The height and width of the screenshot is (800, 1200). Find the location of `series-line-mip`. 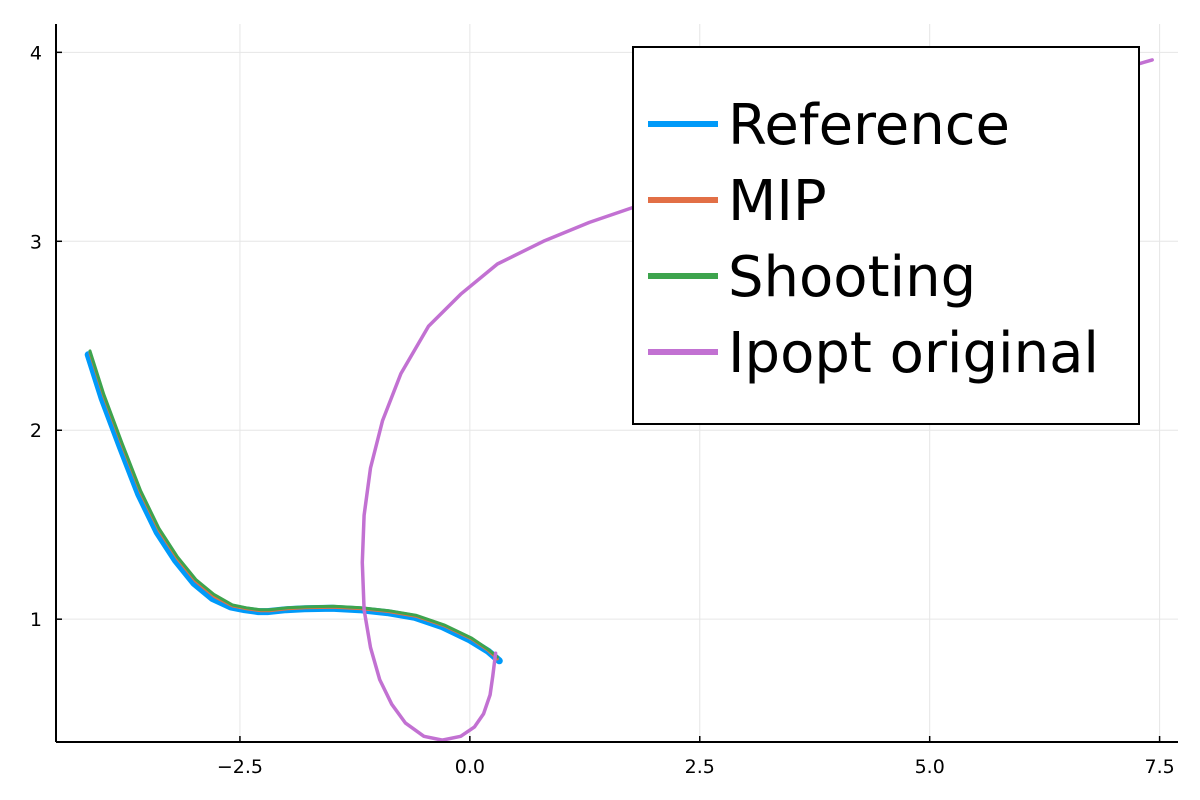

series-line-mip is located at coordinates (293, 506).